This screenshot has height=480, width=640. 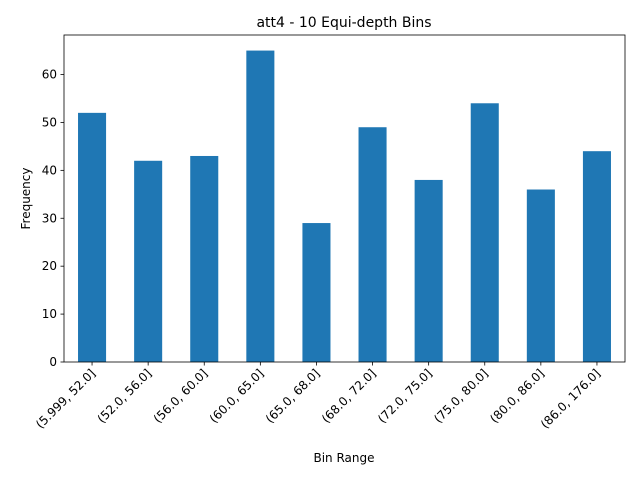 I want to click on y-axis-label: Frequency, so click(x=26, y=199).